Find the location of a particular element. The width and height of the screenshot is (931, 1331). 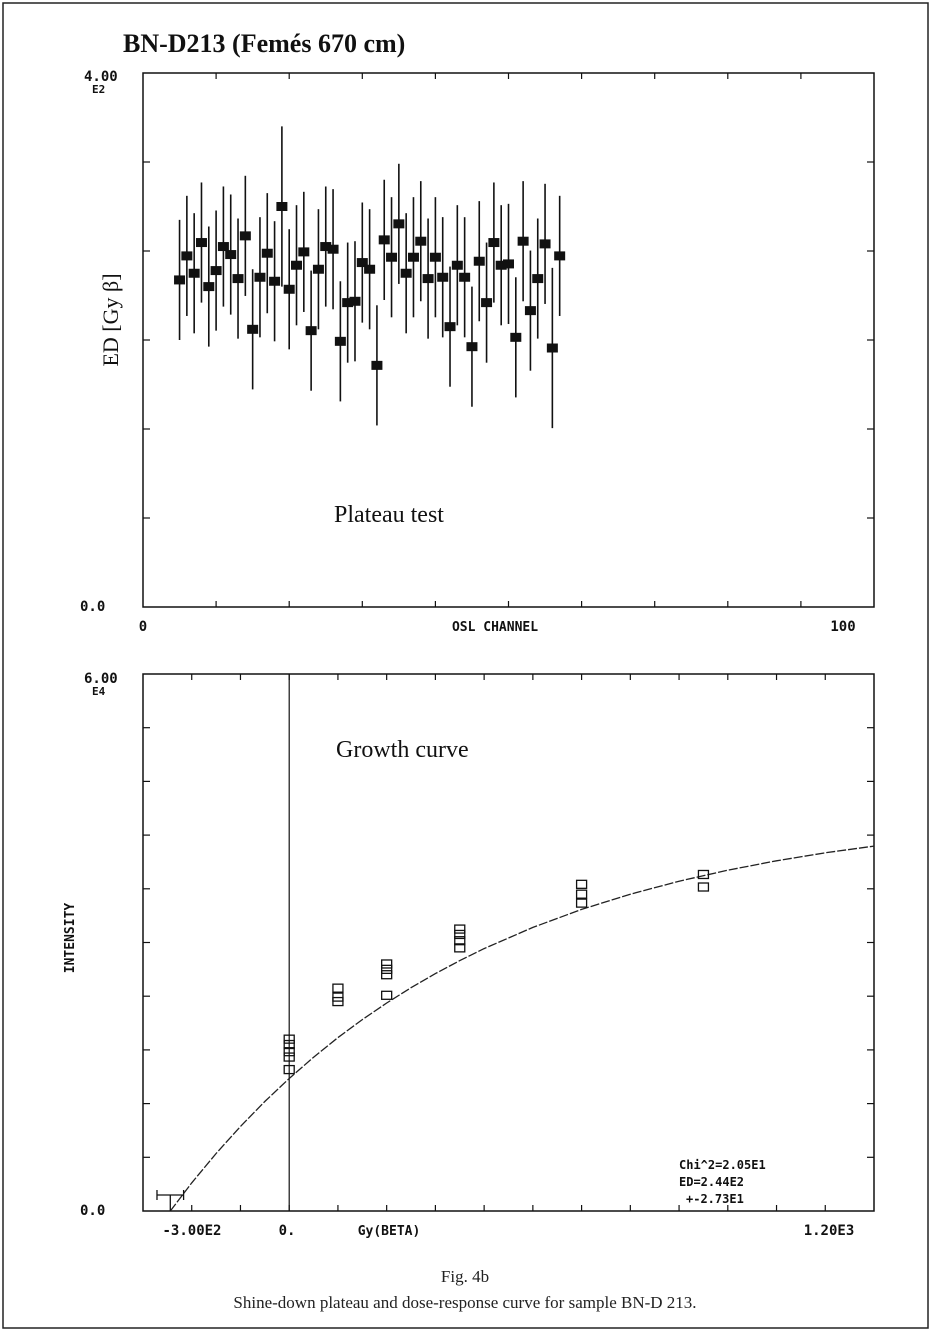

growth-x-tick-label-zero: 0. is located at coordinates (287, 1231).